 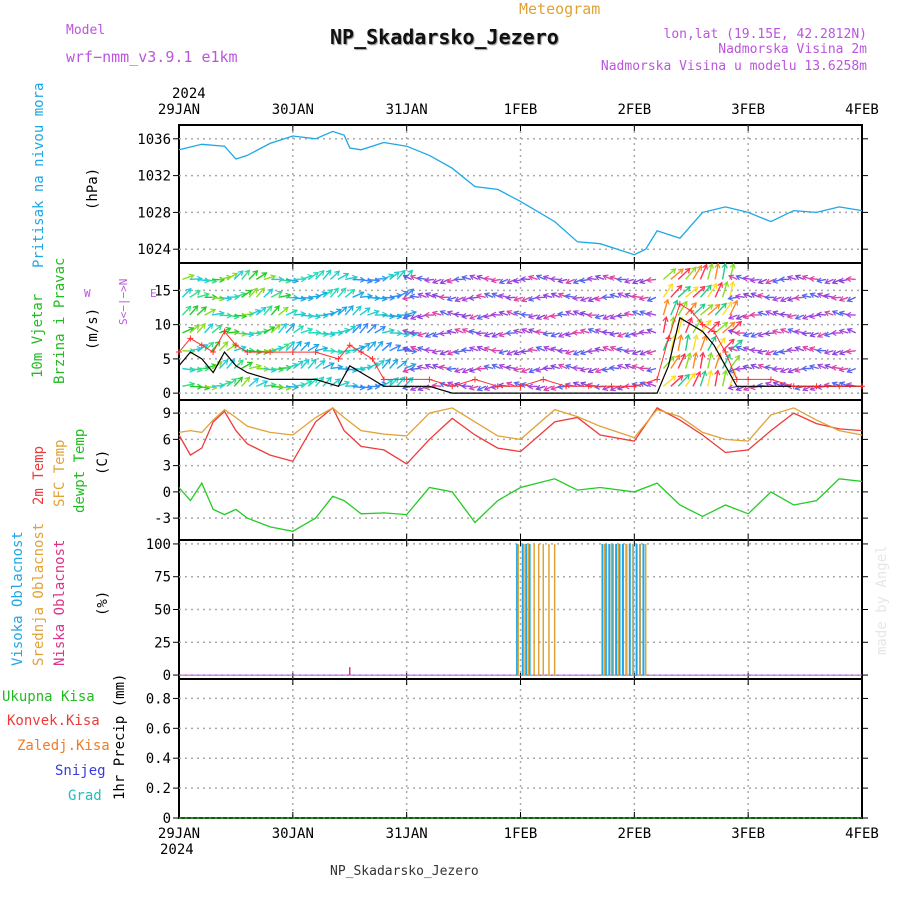 What do you see at coordinates (520, 505) in the screenshot?
I see `temp-dewpt-line` at bounding box center [520, 505].